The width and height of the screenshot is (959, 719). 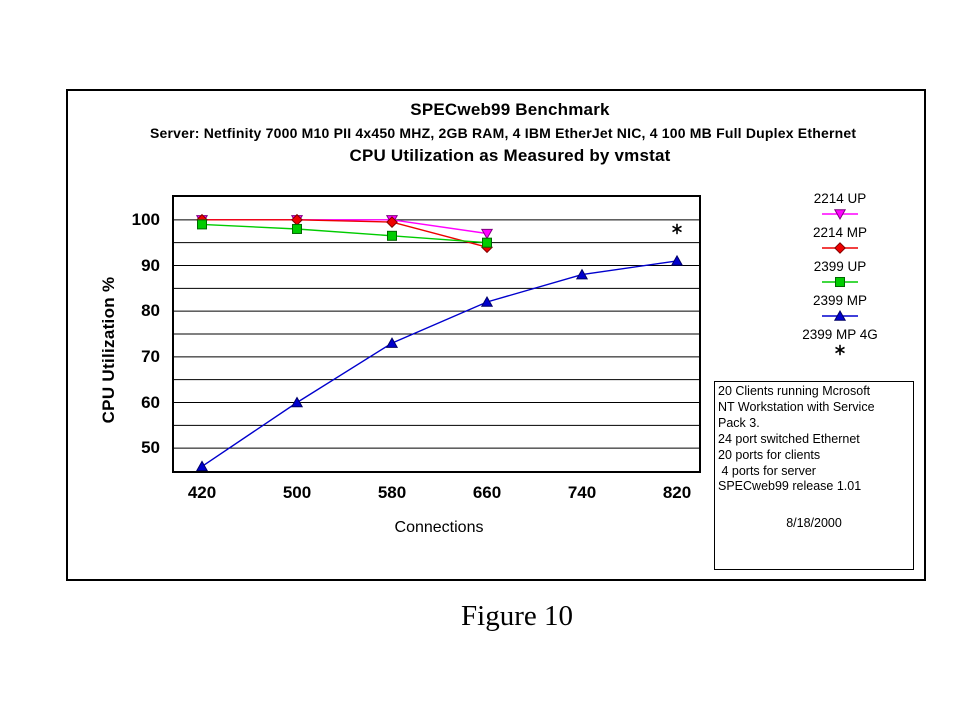 I want to click on annotation-line: NT Workstation with Service, so click(x=796, y=406).